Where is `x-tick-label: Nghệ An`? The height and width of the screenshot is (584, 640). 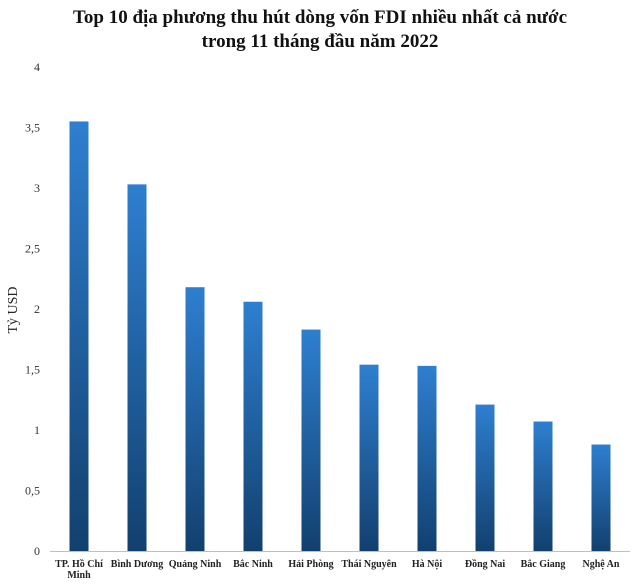 x-tick-label: Nghệ An is located at coordinates (601, 564).